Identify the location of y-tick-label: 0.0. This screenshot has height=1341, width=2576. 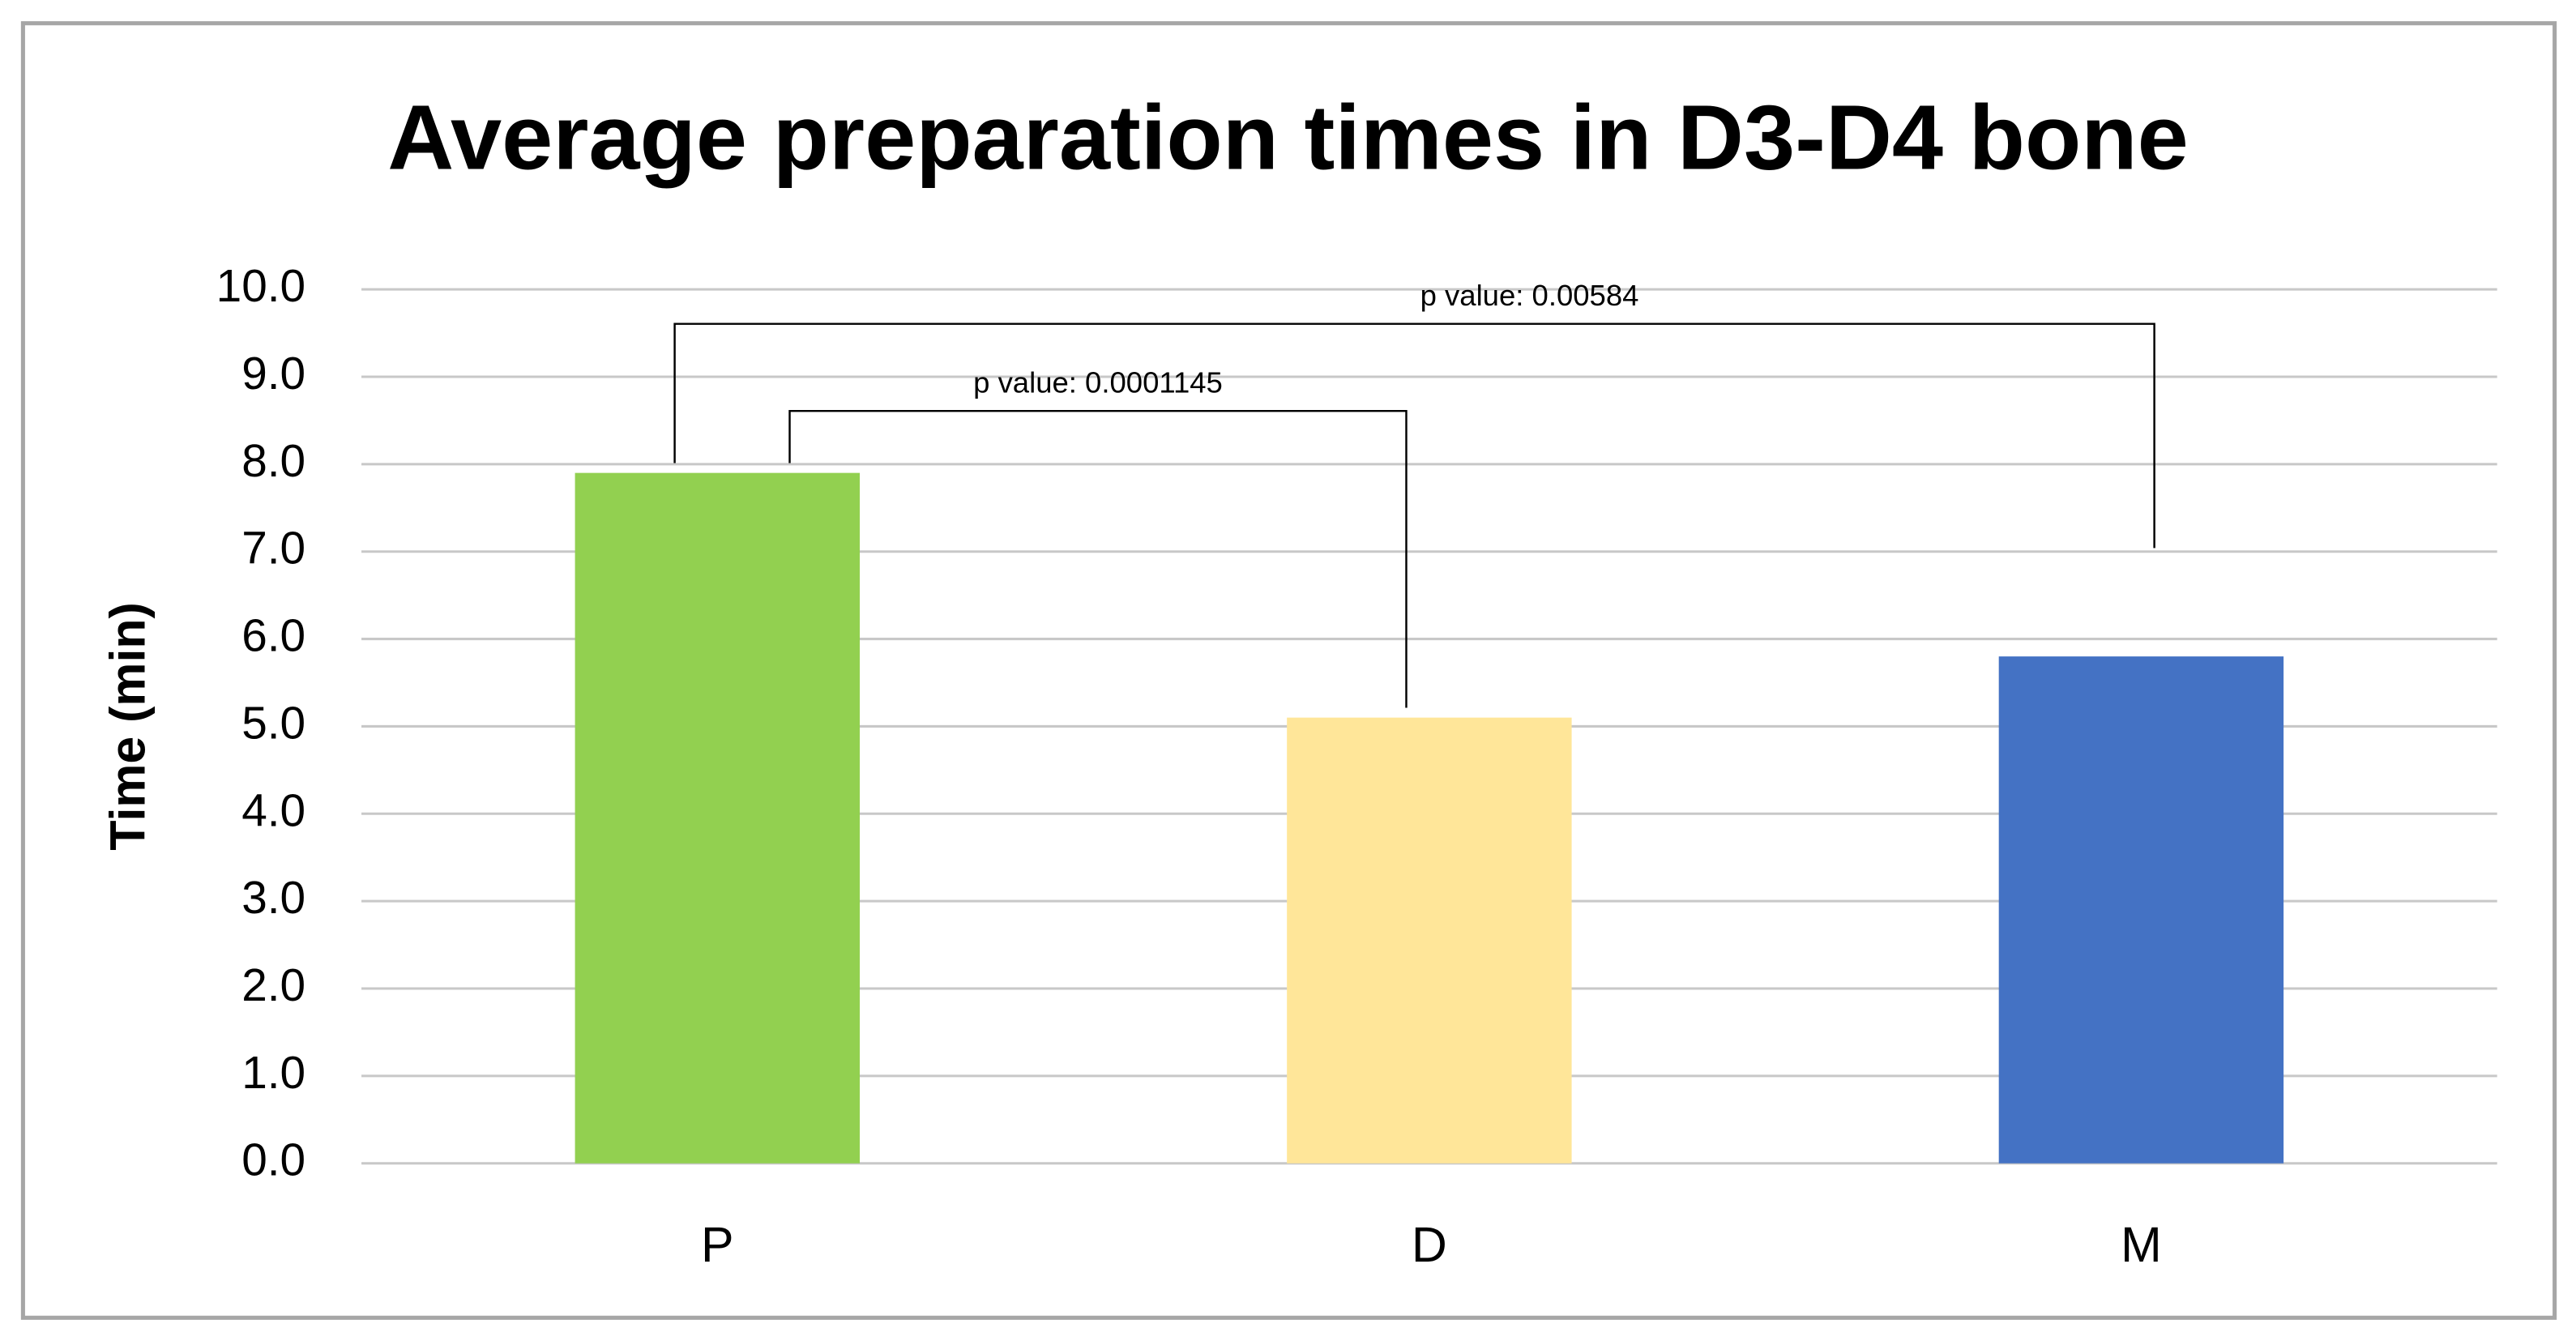
(273, 1160).